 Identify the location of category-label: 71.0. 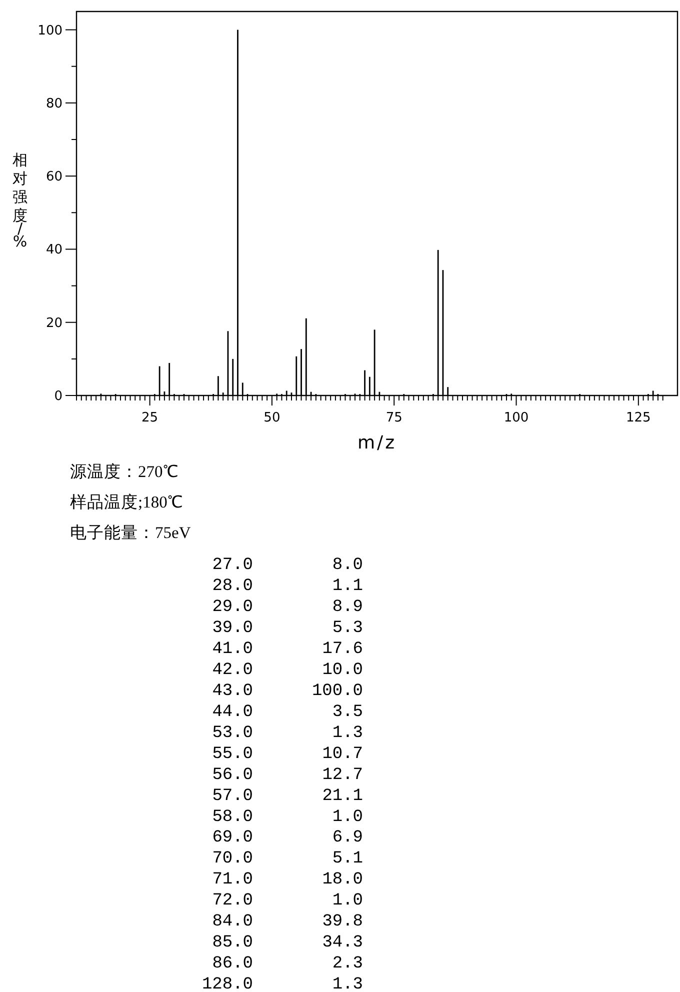
(232, 880).